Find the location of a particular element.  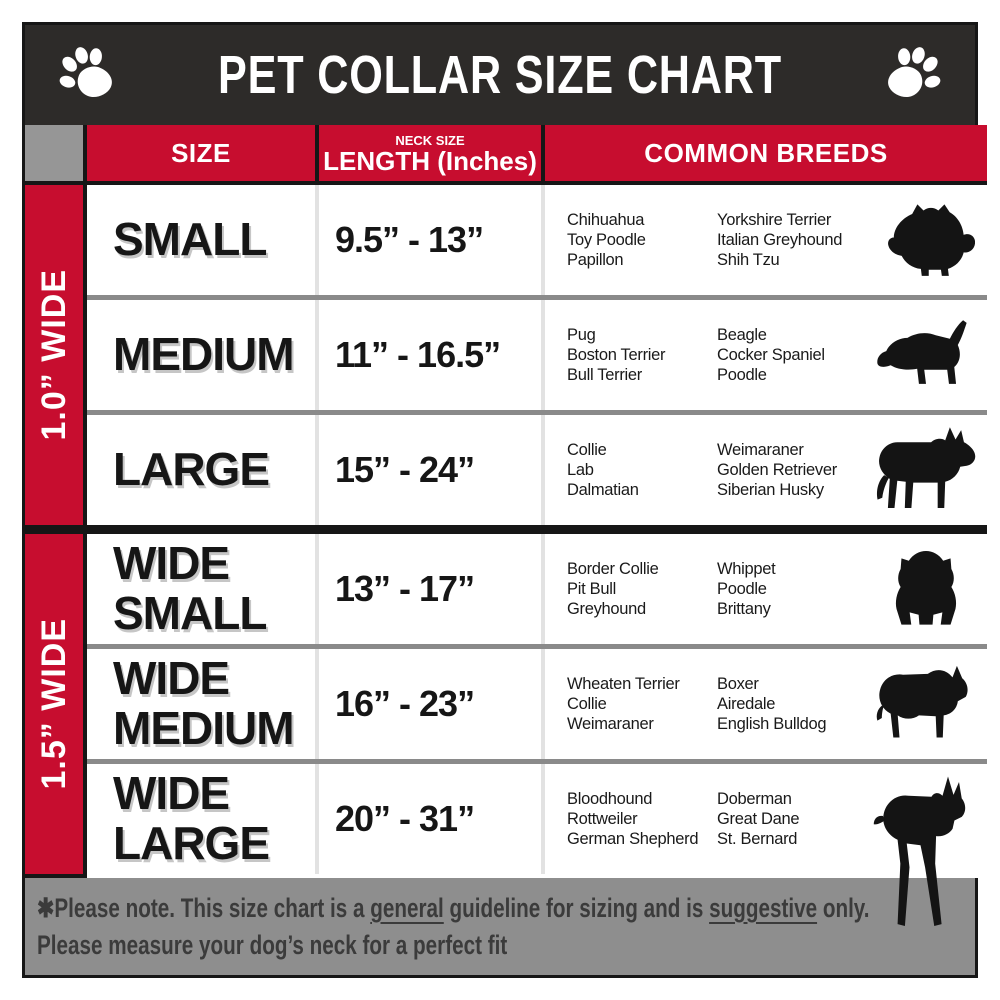

breed-item: Doberman is located at coordinates (754, 799).